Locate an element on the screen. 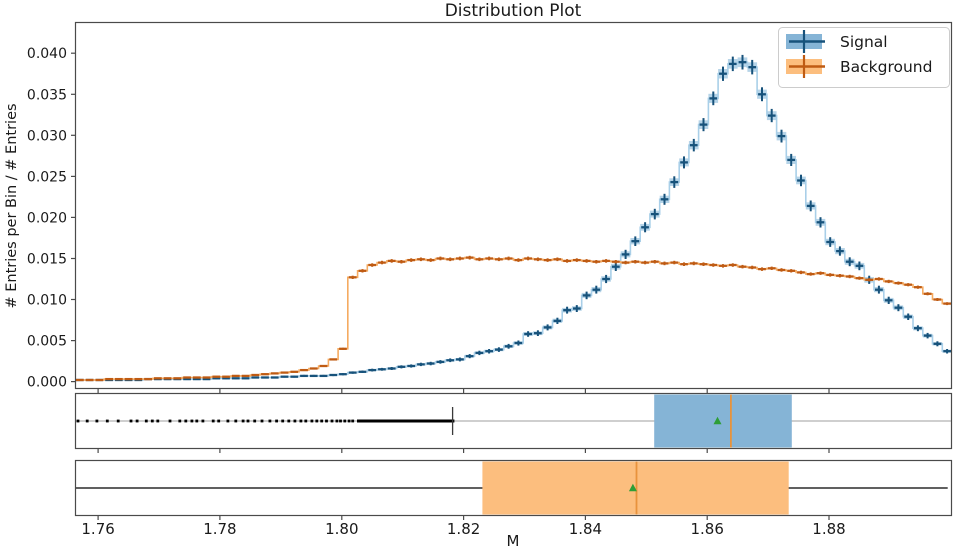  x-tick-label: 1.84 is located at coordinates (585, 529).